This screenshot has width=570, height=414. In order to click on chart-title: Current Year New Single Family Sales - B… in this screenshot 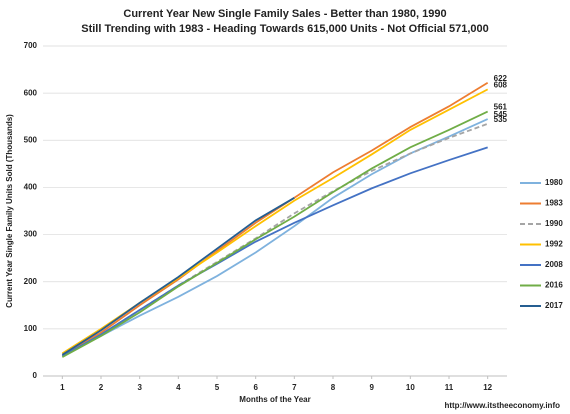, I will do `click(284, 14)`.